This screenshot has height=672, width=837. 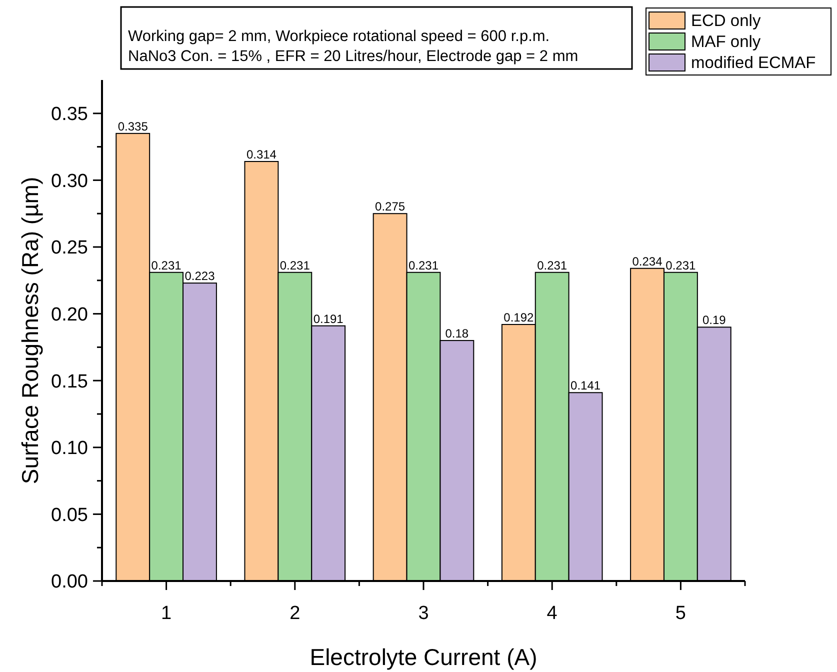 What do you see at coordinates (647, 261) in the screenshot?
I see `data-label: 0.234` at bounding box center [647, 261].